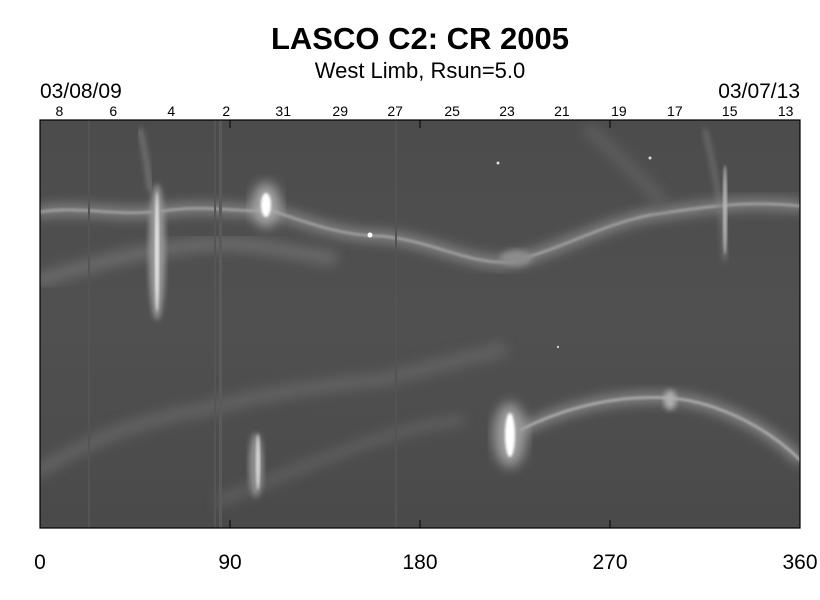 The height and width of the screenshot is (600, 820). What do you see at coordinates (562, 111) in the screenshot?
I see `top-day-label: 21` at bounding box center [562, 111].